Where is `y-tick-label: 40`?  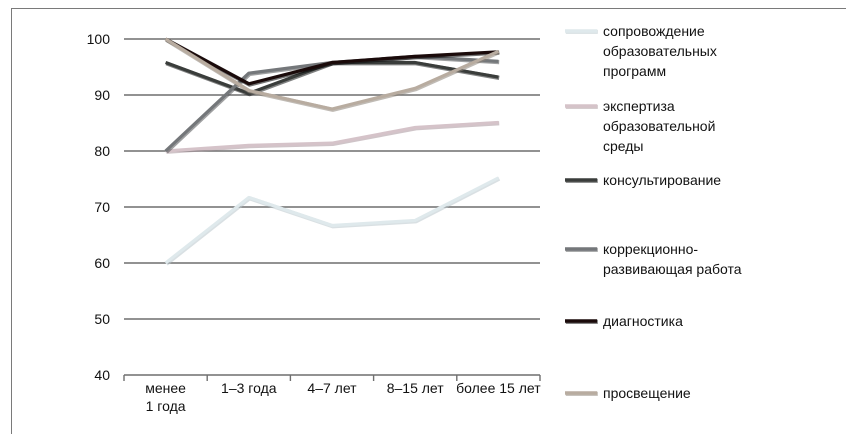
y-tick-label: 40 is located at coordinates (102, 375).